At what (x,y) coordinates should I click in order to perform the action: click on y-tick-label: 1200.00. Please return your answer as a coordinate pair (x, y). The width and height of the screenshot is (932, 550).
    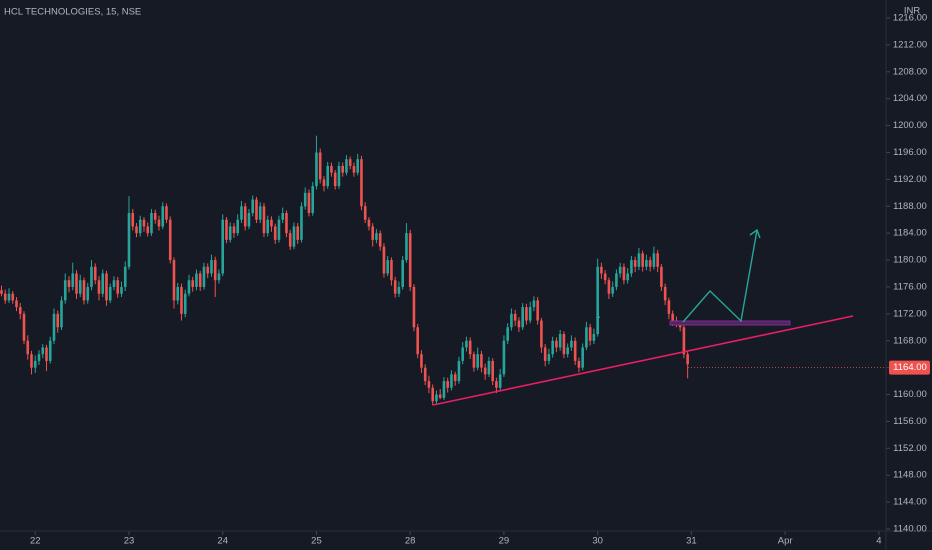
    Looking at the image, I should click on (910, 125).